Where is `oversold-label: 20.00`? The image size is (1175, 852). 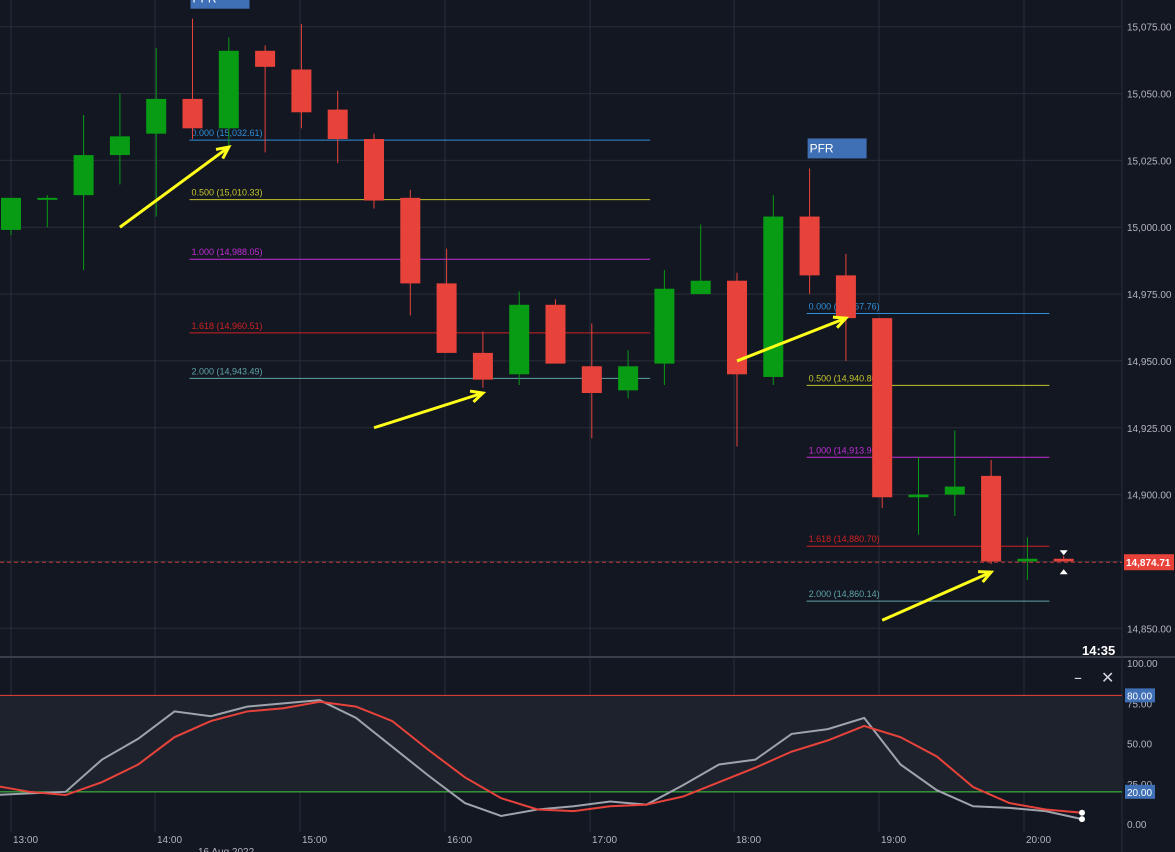 oversold-label: 20.00 is located at coordinates (1139, 793).